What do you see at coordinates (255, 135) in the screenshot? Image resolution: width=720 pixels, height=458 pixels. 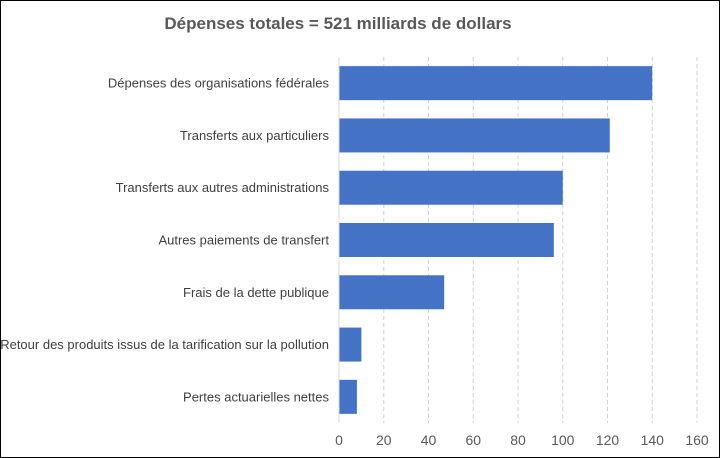 I see `category-label: Transferts aux particuliers` at bounding box center [255, 135].